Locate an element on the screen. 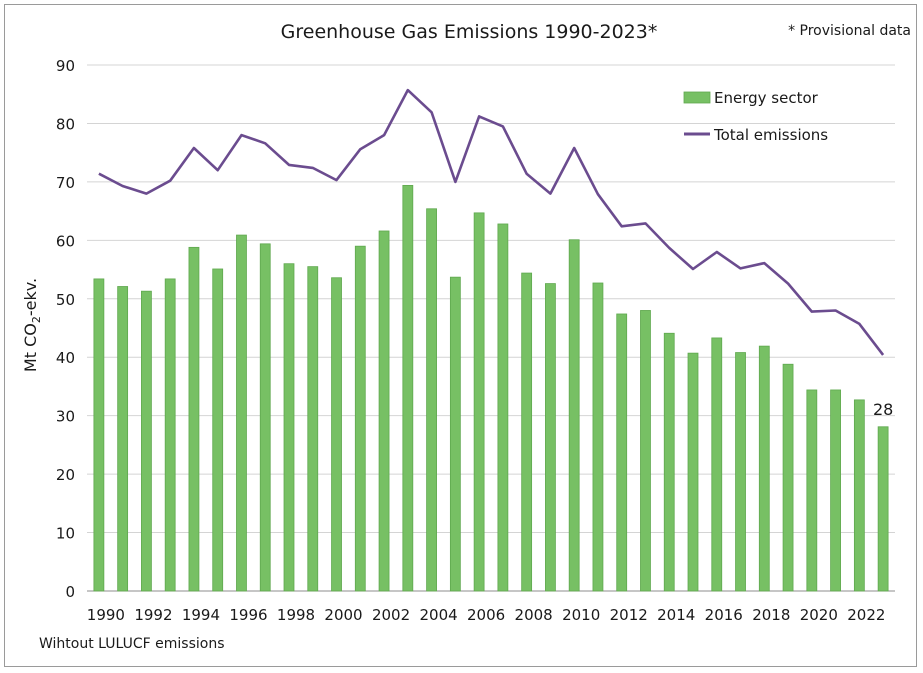  legend-label-energy: Energy sector is located at coordinates (766, 98).